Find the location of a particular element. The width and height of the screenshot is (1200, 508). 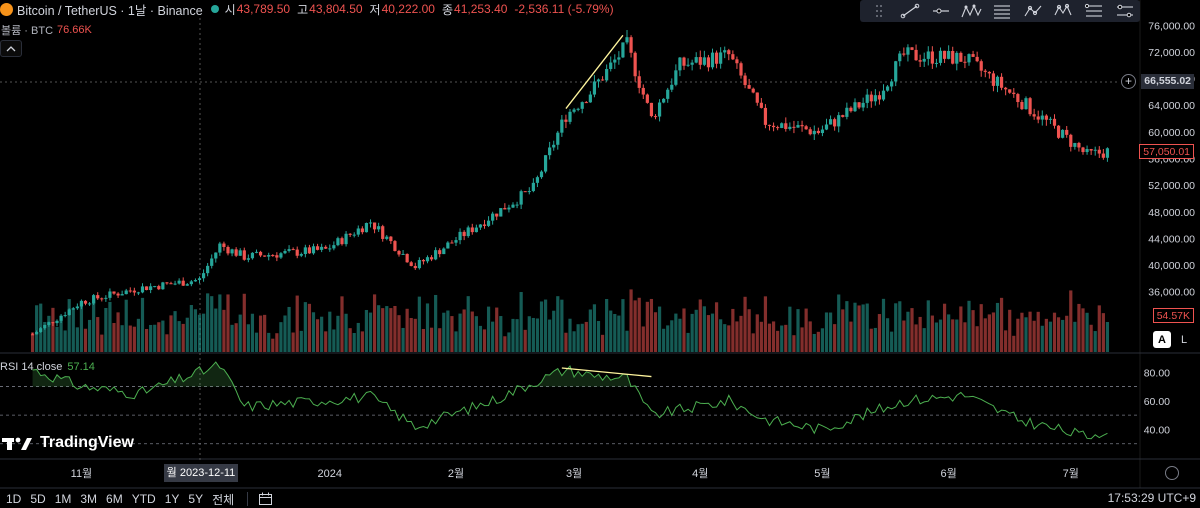

low-value: 40,222.00 is located at coordinates (408, 9).